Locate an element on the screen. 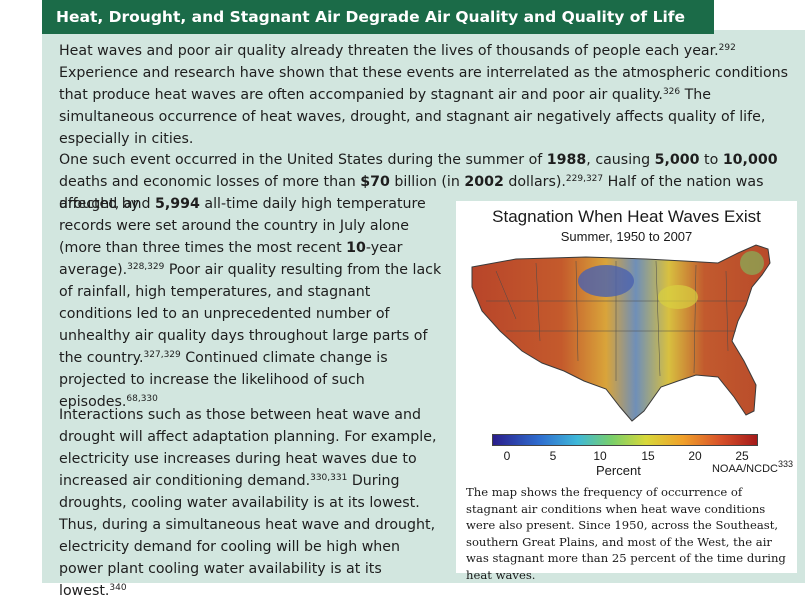  bold-value: 5,994 is located at coordinates (177, 204).